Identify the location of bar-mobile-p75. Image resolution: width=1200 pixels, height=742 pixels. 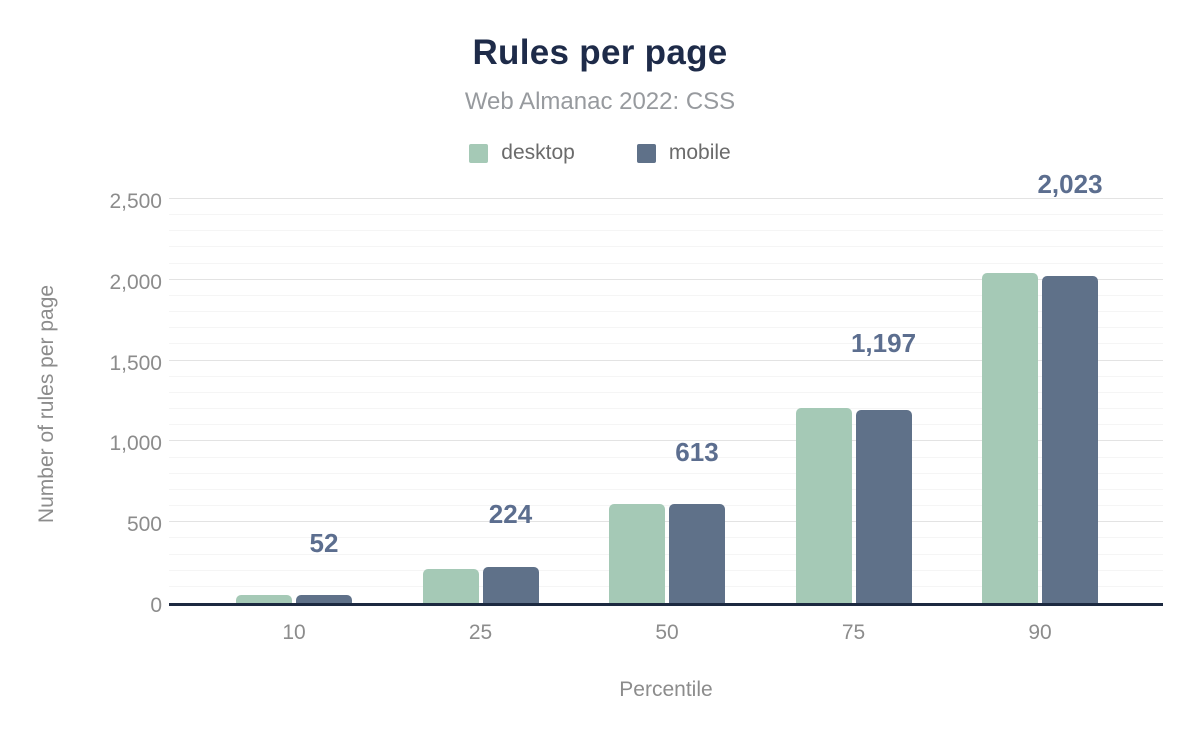
(883, 506).